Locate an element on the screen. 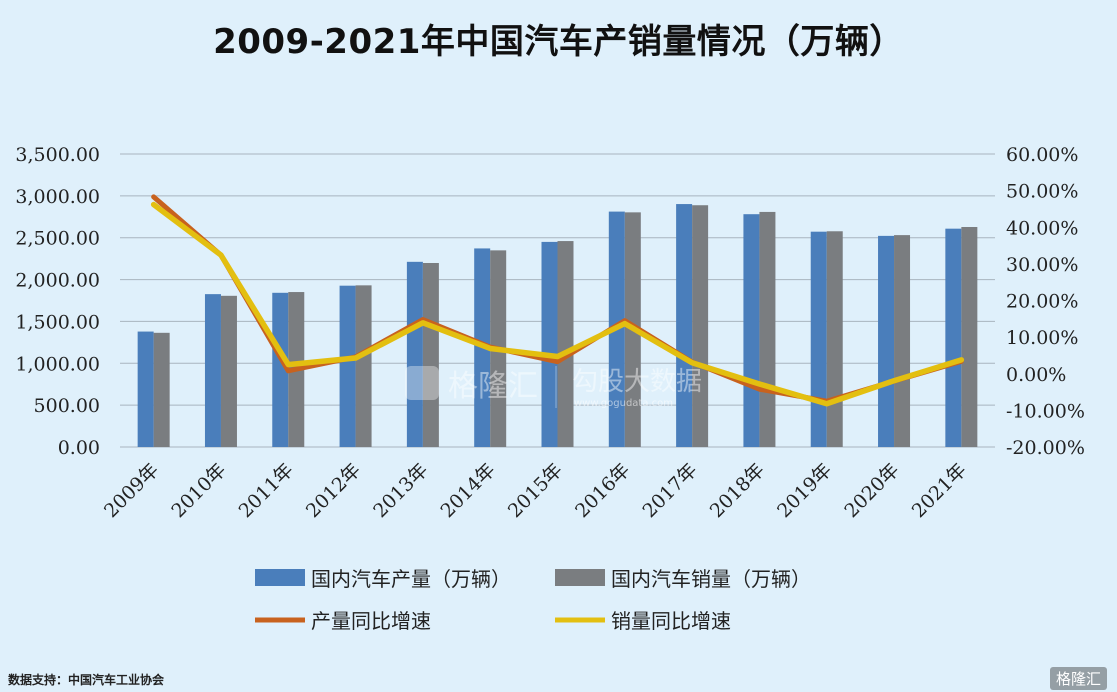 Image resolution: width=1117 pixels, height=692 pixels. legend-label: 国内汽车销量（万辆） is located at coordinates (711, 579).